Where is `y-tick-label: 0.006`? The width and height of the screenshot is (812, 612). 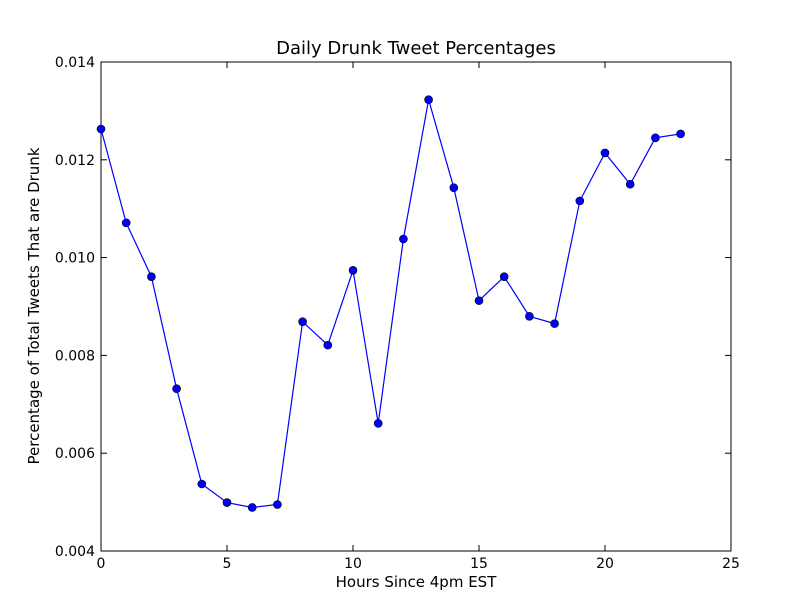 y-tick-label: 0.006 is located at coordinates (75, 454).